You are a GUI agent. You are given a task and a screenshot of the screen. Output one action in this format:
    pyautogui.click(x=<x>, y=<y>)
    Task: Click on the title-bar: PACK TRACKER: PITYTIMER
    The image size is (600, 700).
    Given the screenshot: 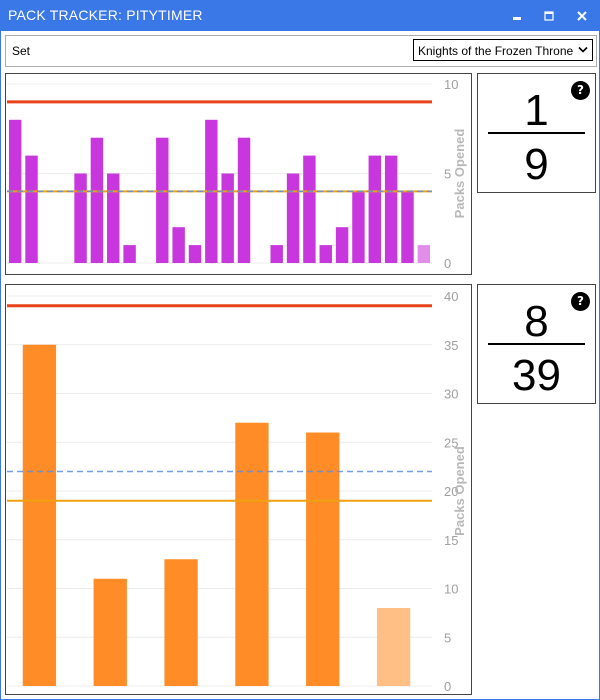 What is the action you would take?
    pyautogui.click(x=300, y=16)
    